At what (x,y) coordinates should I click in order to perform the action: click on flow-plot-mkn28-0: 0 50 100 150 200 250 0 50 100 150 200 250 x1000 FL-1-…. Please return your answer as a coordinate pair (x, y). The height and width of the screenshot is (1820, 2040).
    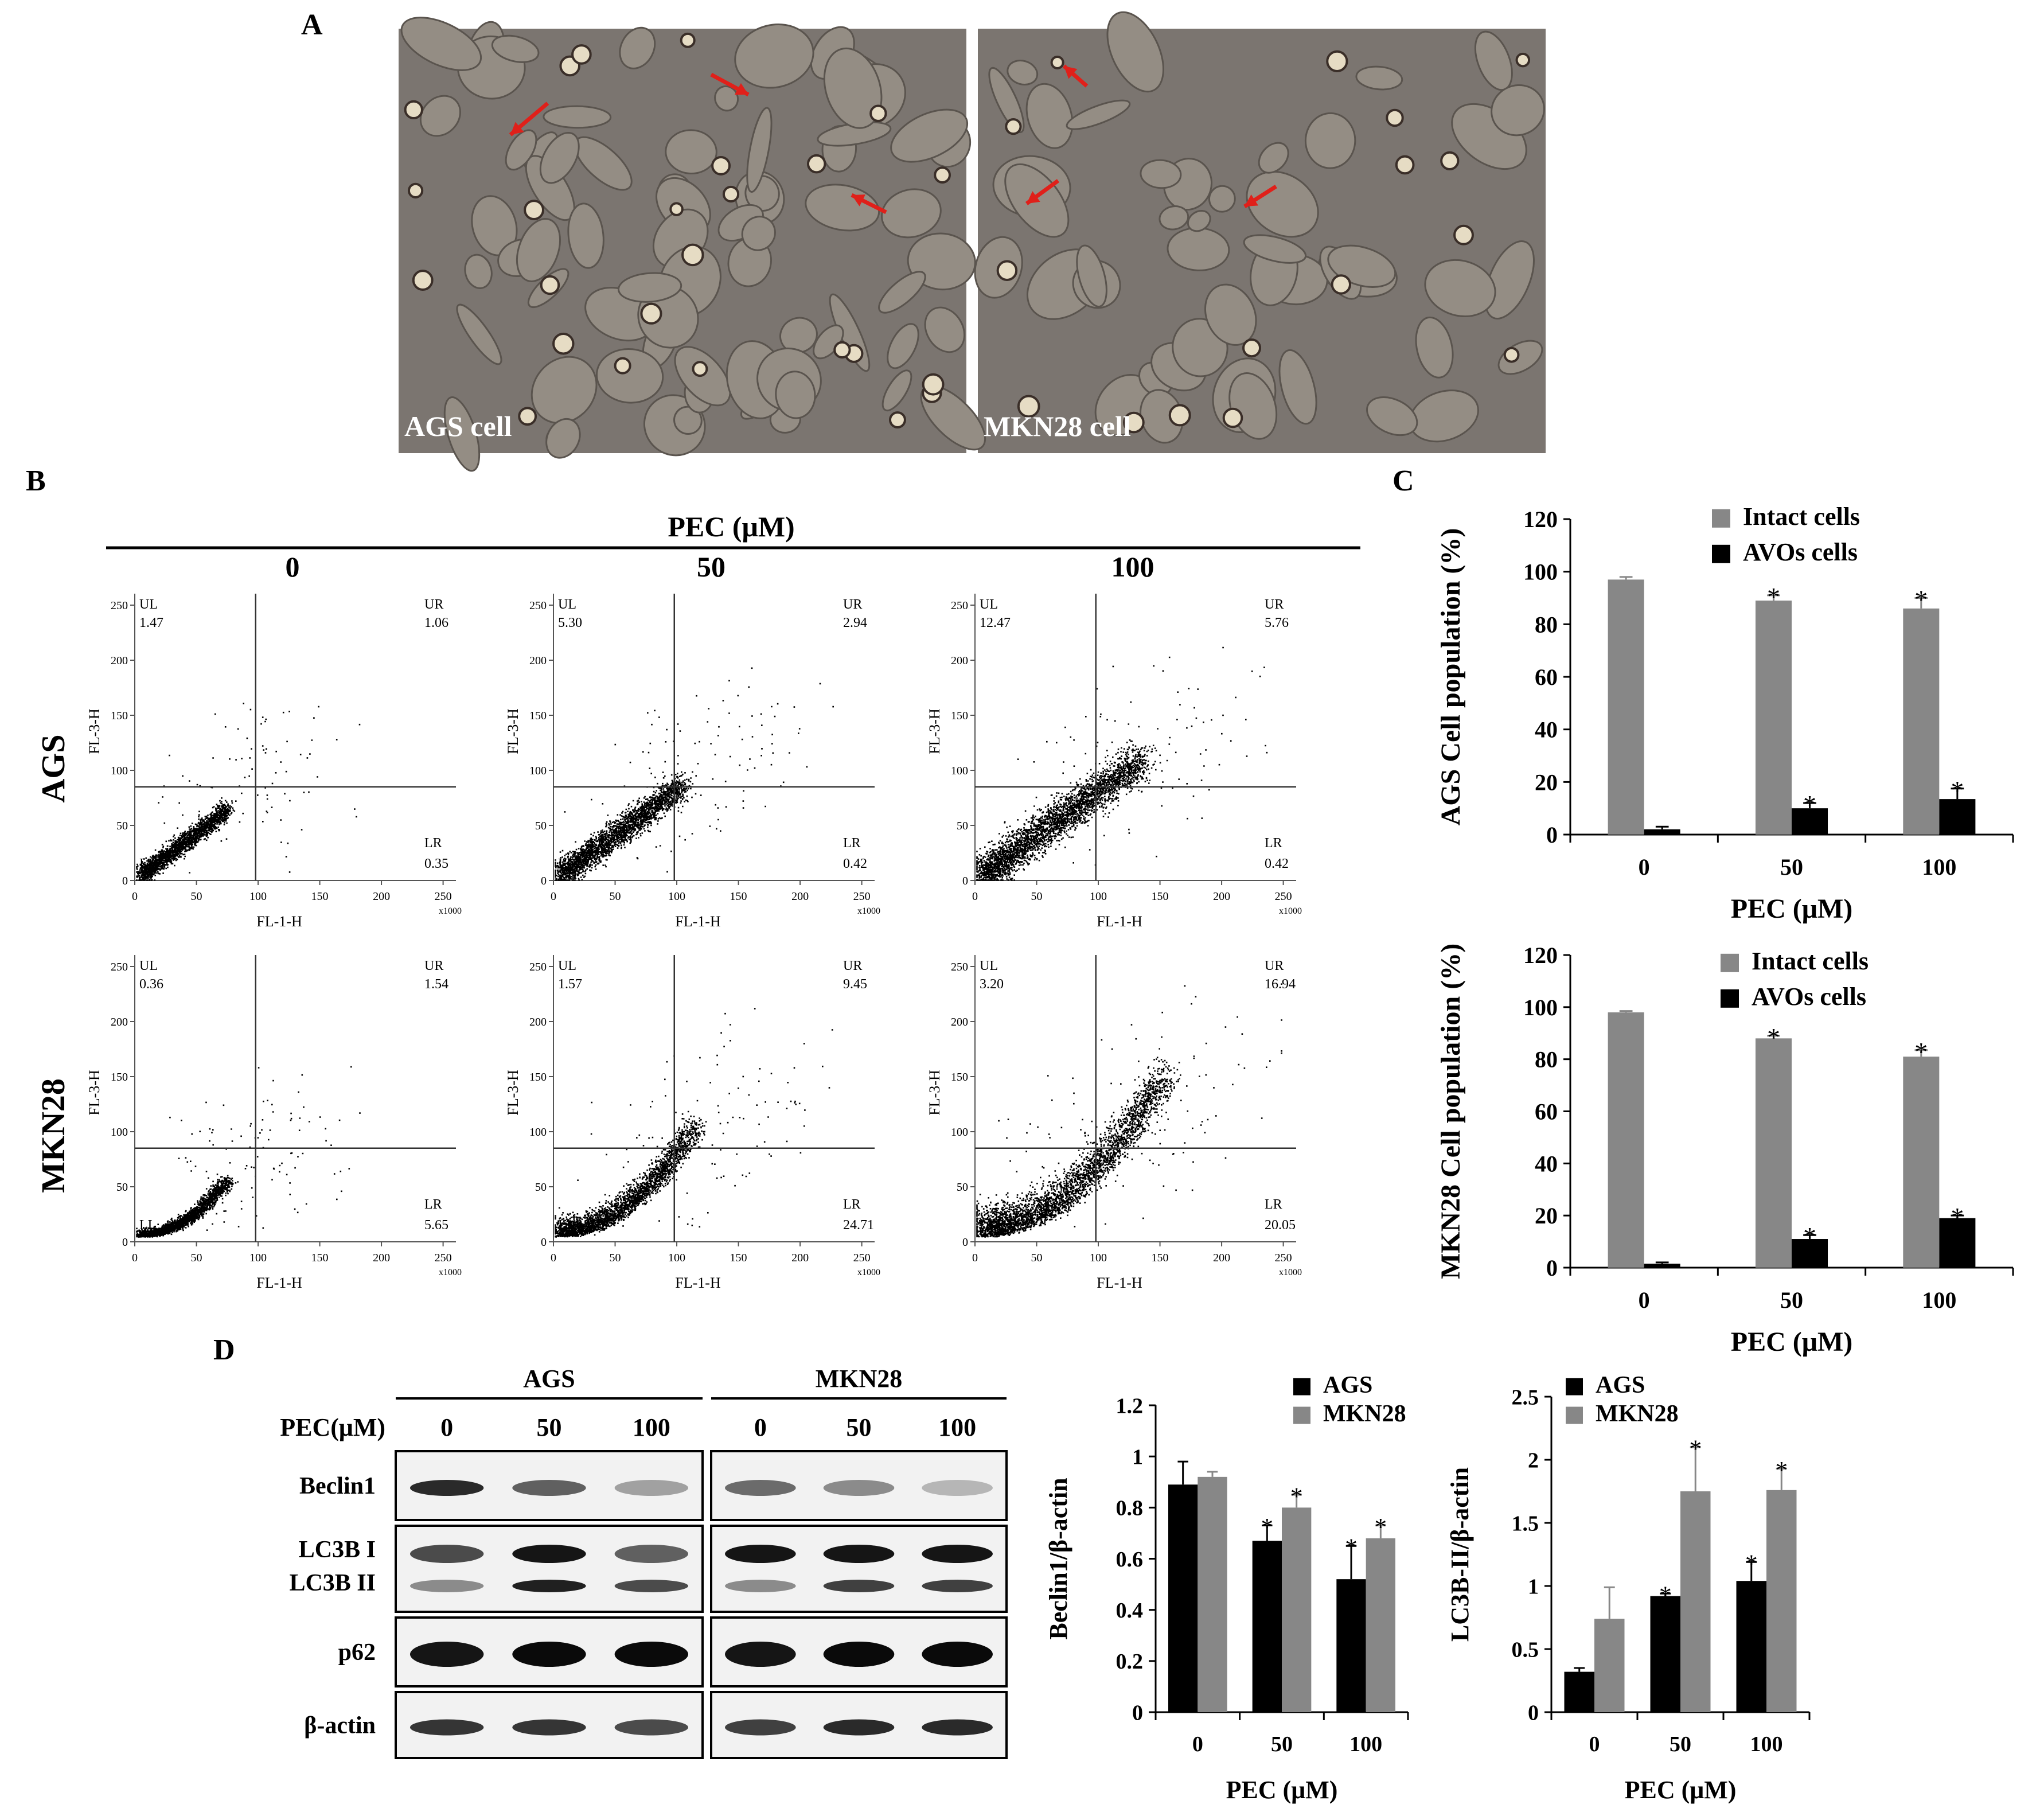
    Looking at the image, I should click on (274, 1123).